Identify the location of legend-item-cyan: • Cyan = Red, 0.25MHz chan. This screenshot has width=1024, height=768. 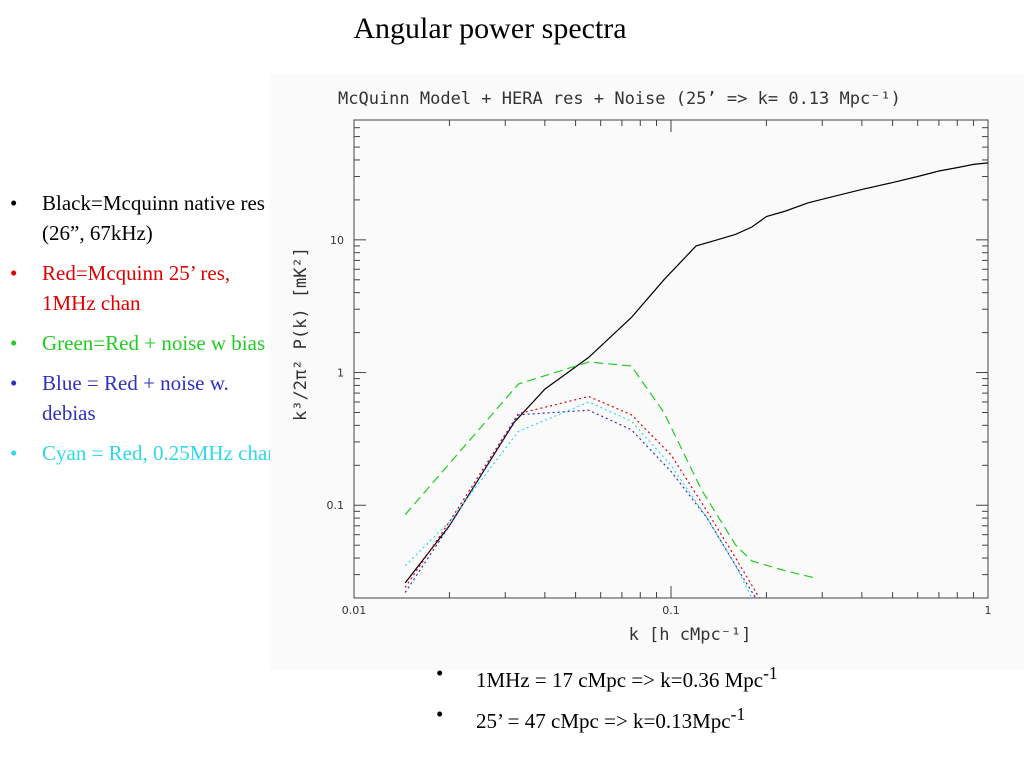
(145, 453).